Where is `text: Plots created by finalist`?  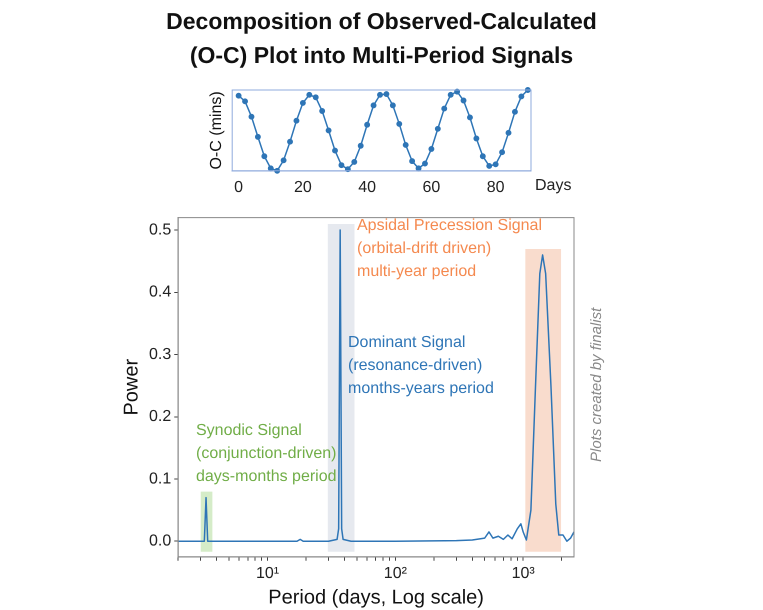 text: Plots created by finalist is located at coordinates (596, 385).